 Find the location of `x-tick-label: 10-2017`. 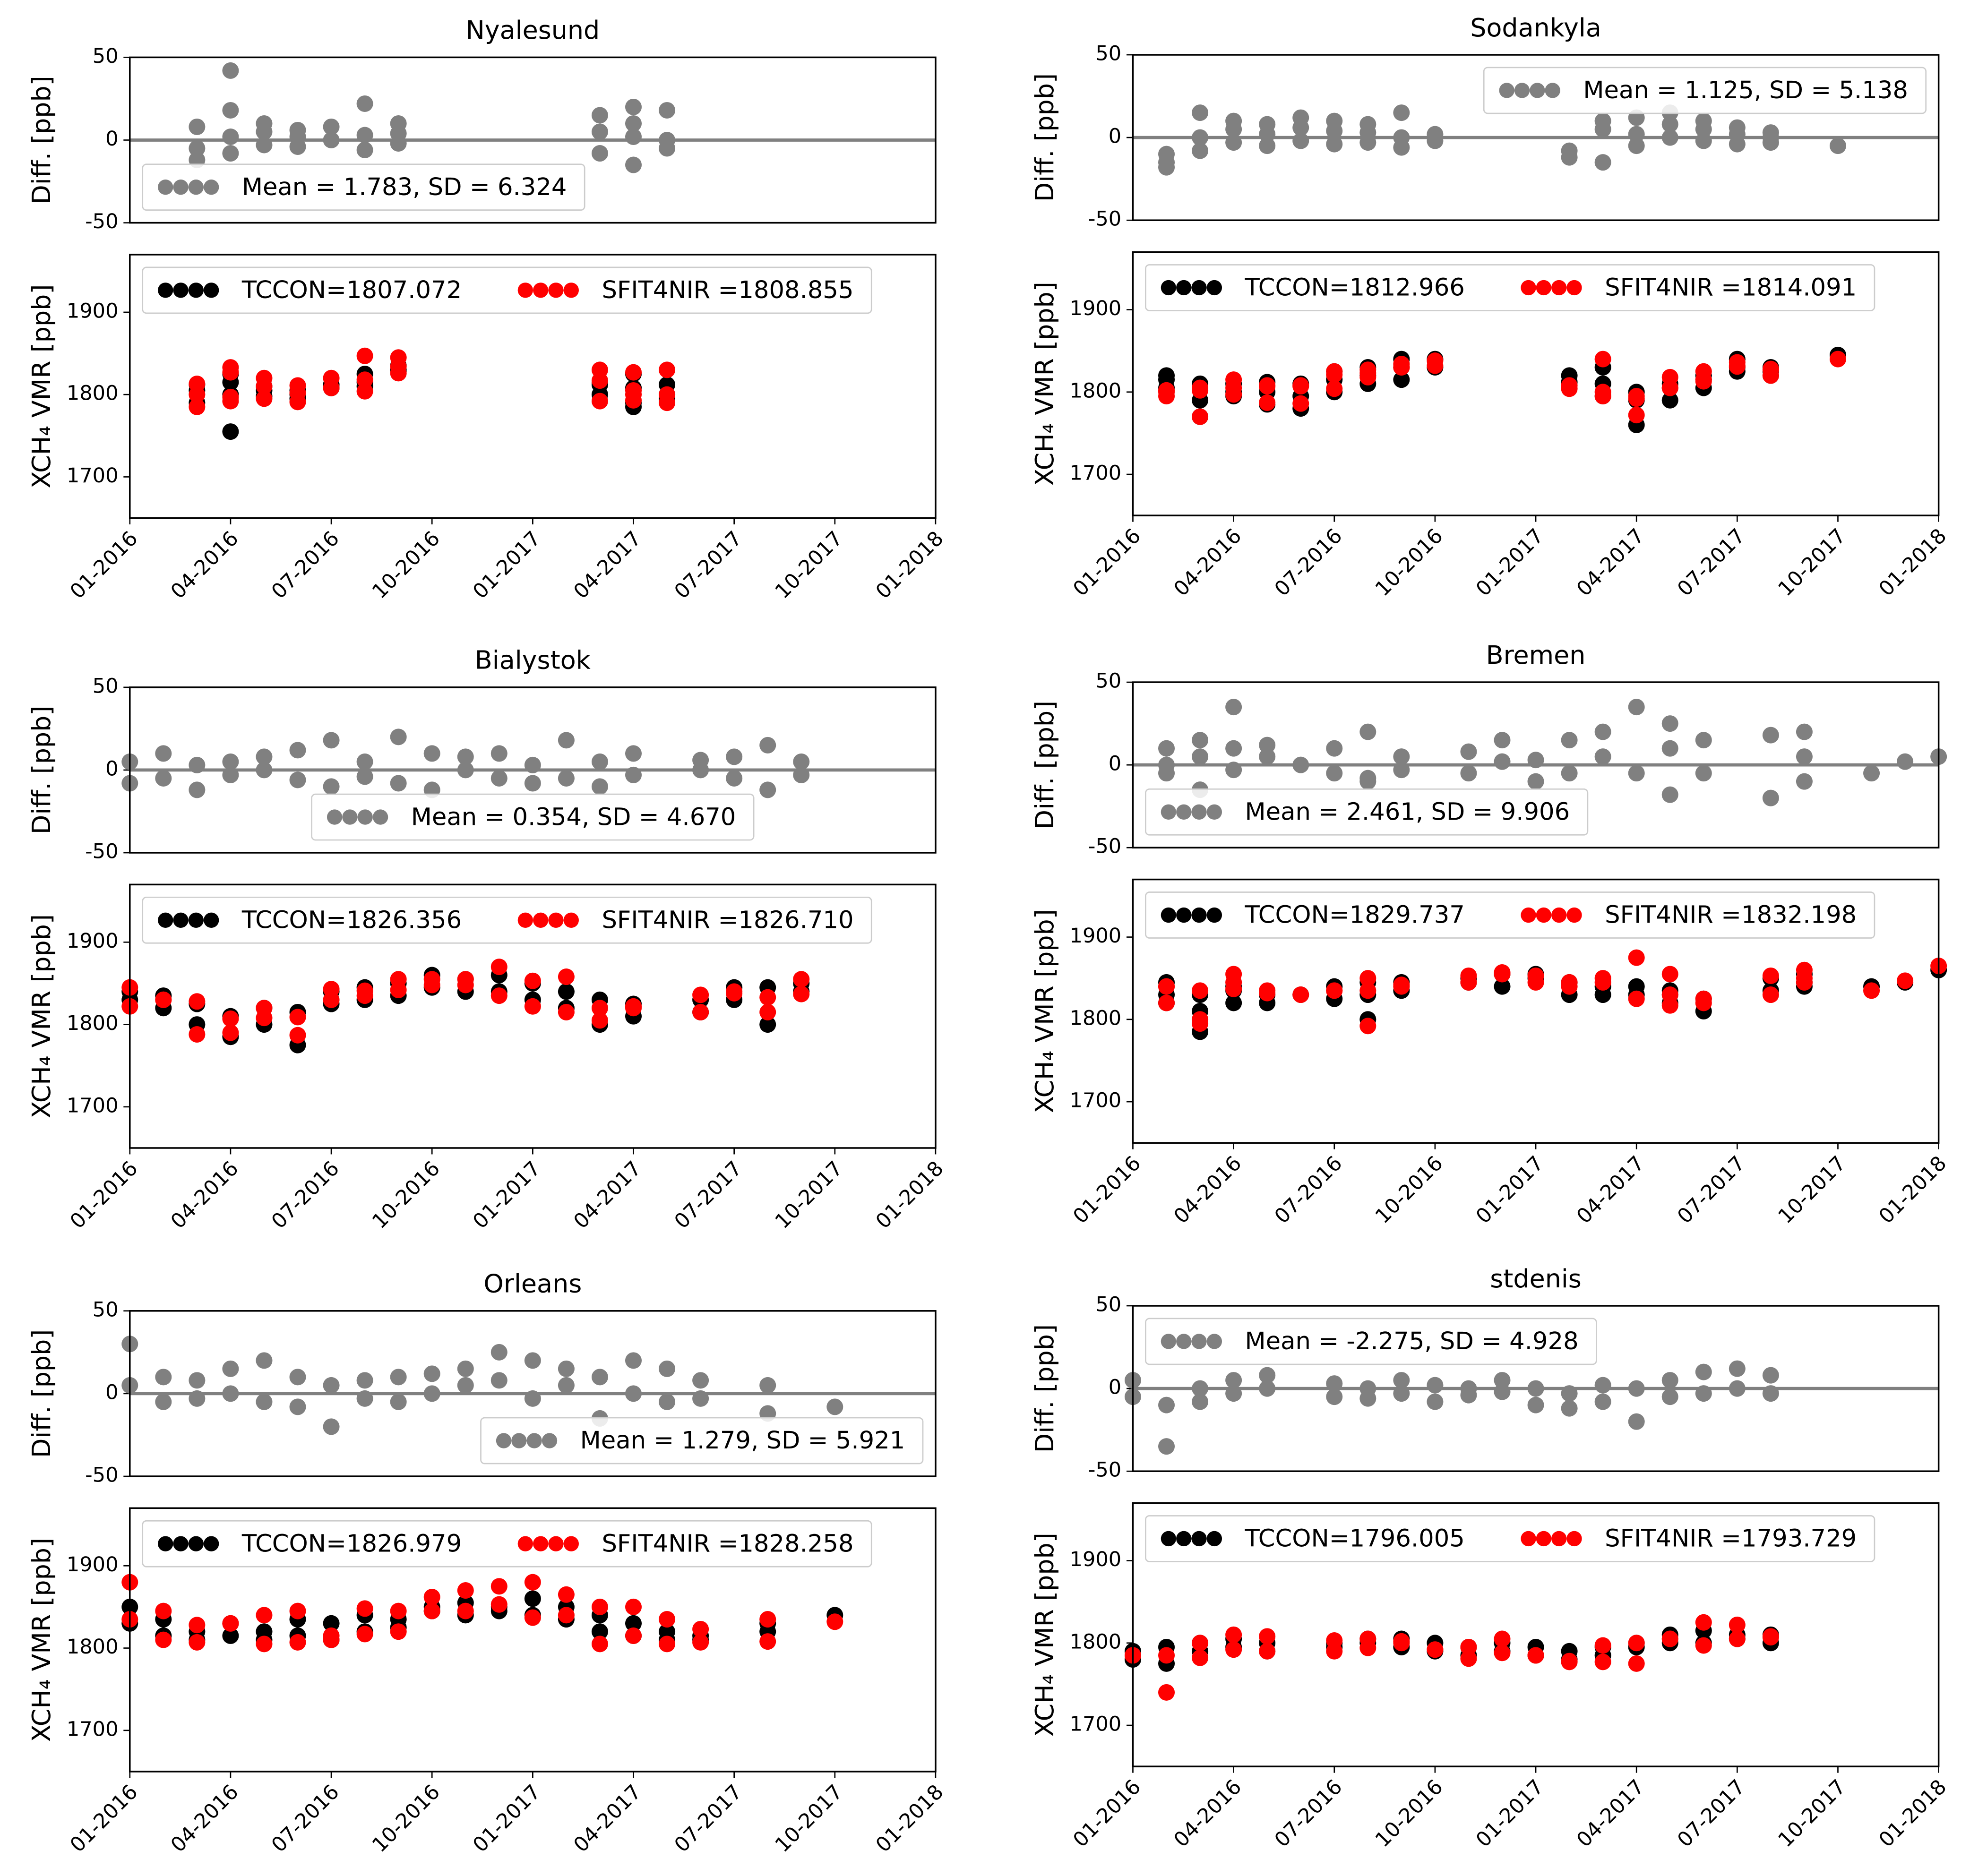

x-tick-label: 10-2017 is located at coordinates (809, 565).